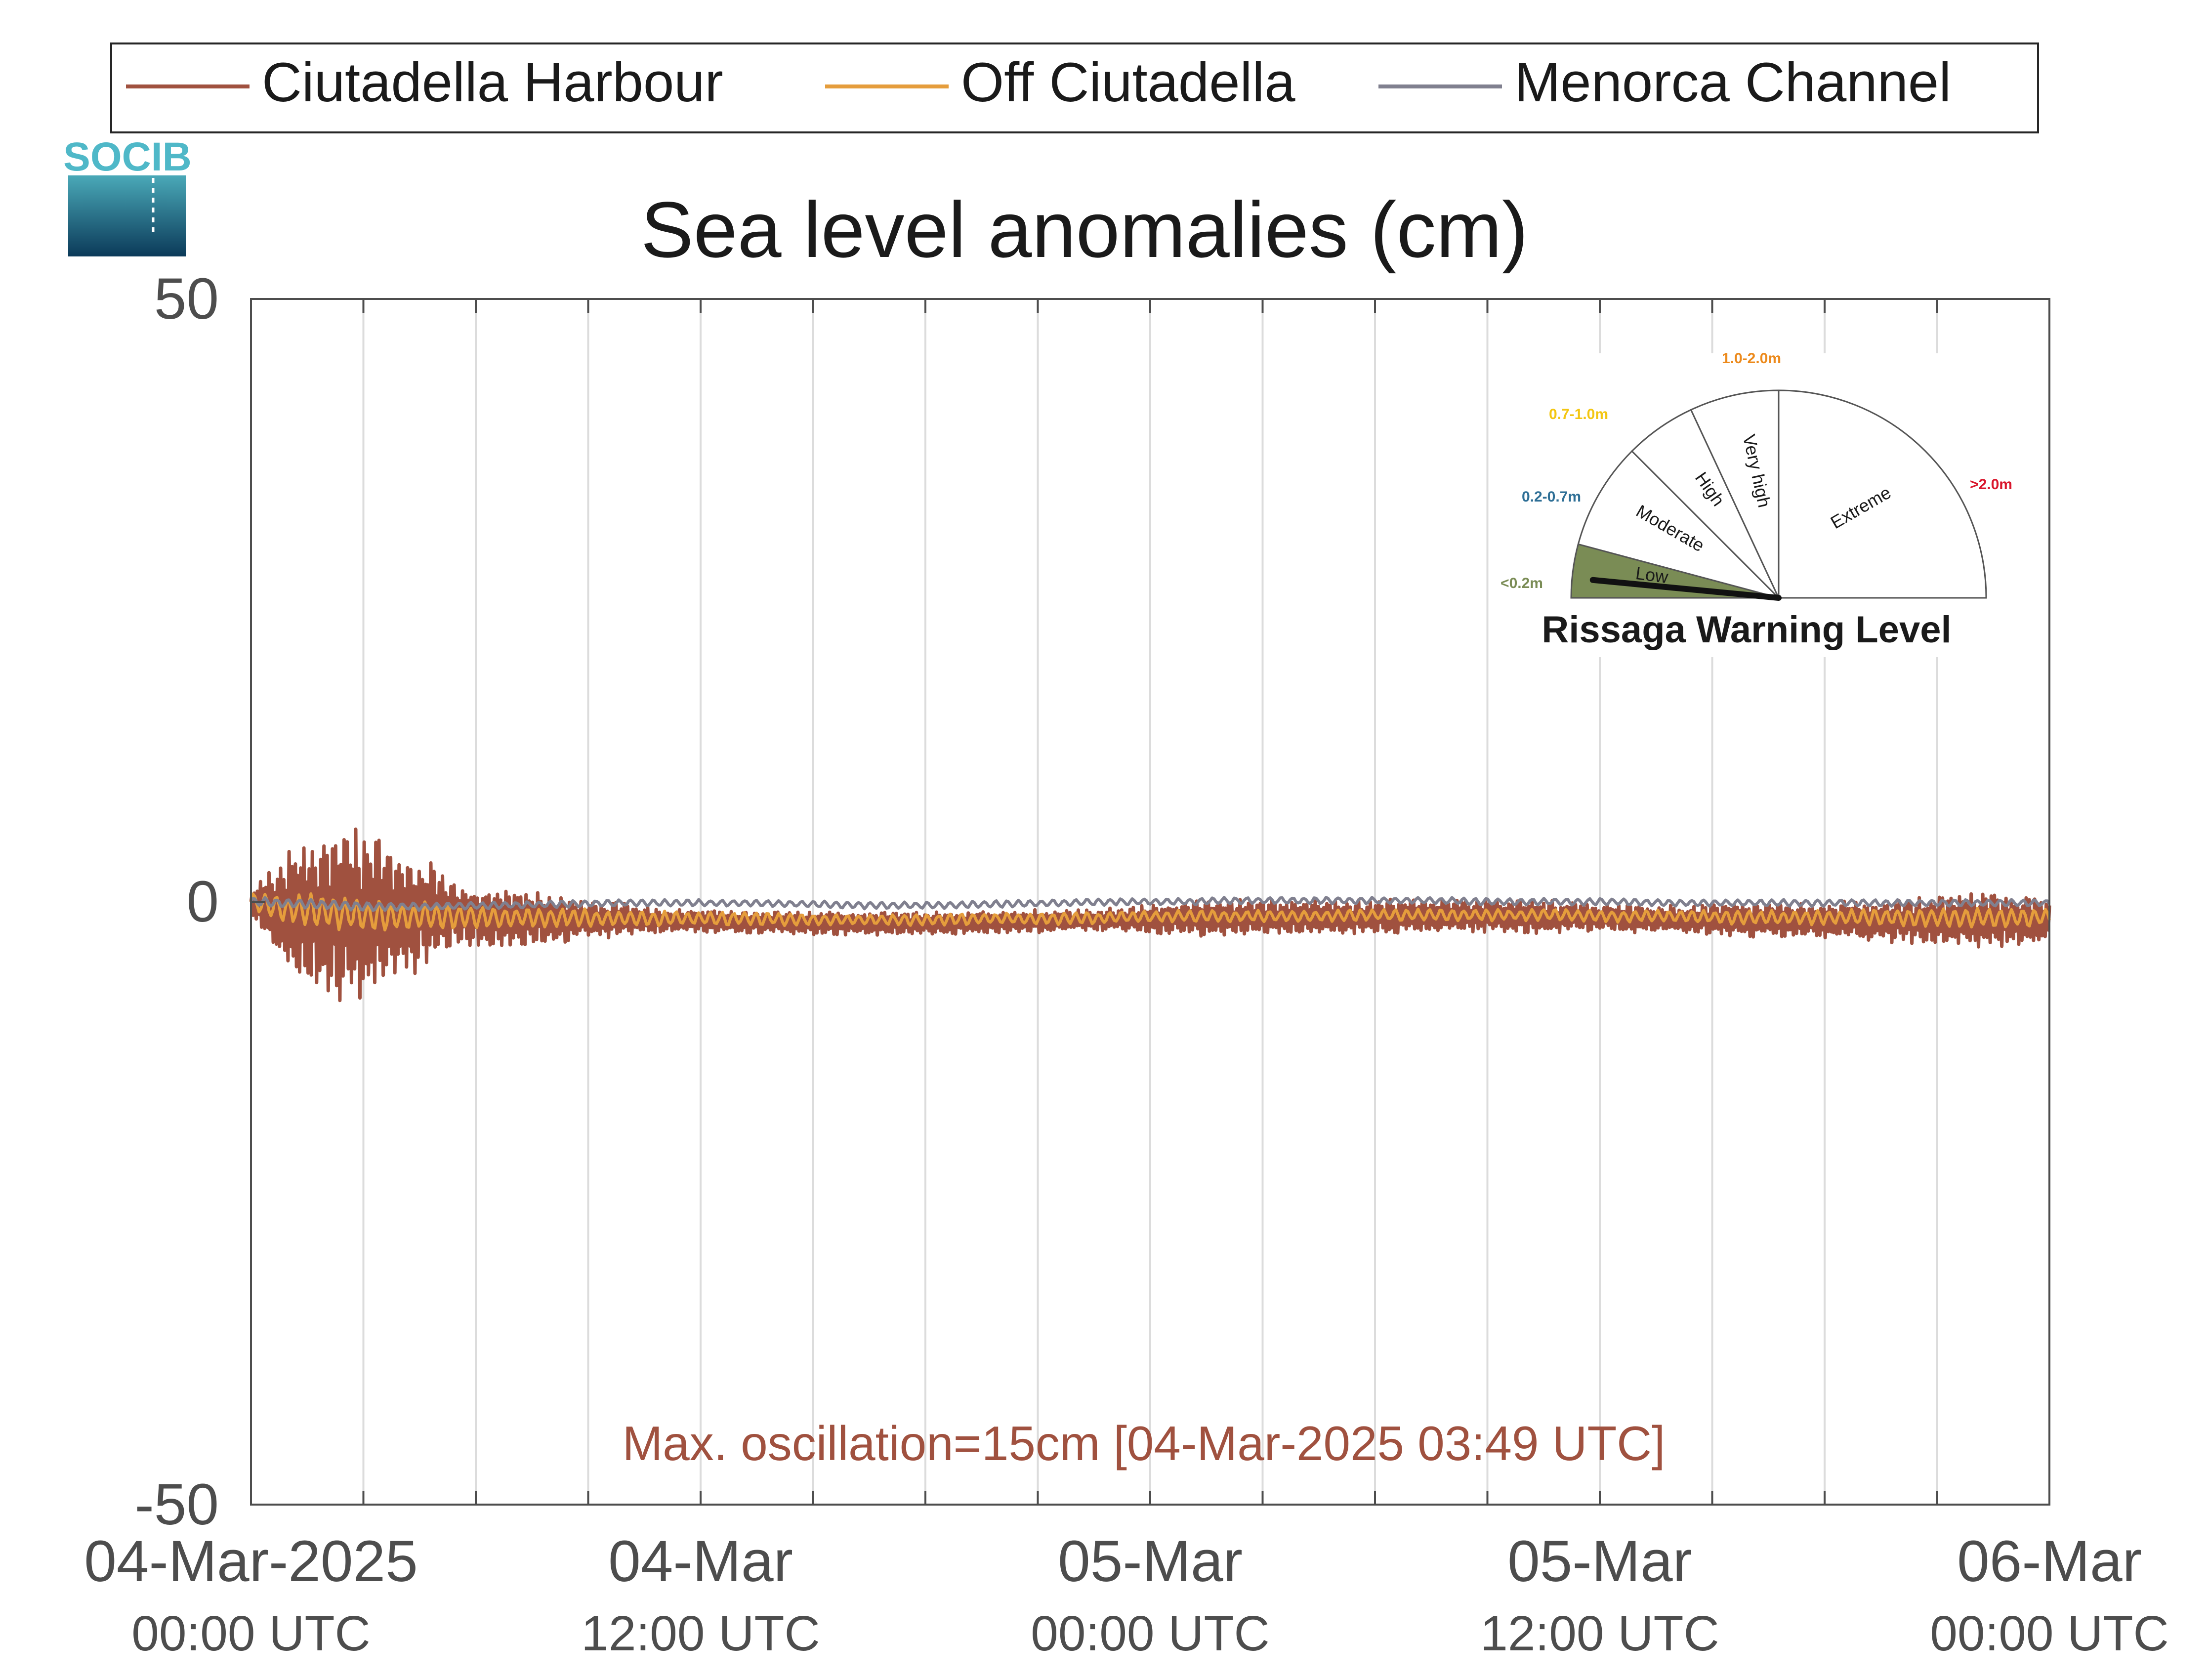 This screenshot has width=2209, height=1680. What do you see at coordinates (251, 1561) in the screenshot?
I see `x-tick-label-date: 04-Mar-2025` at bounding box center [251, 1561].